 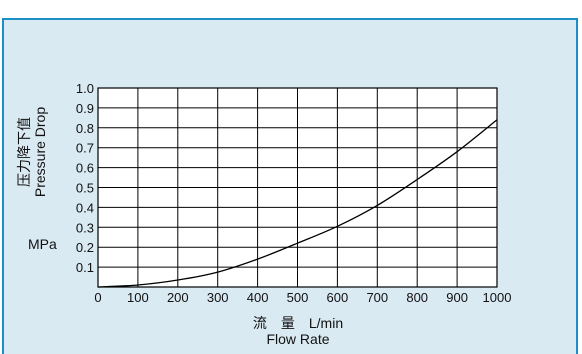 I want to click on top-margin, so click(x=291, y=9).